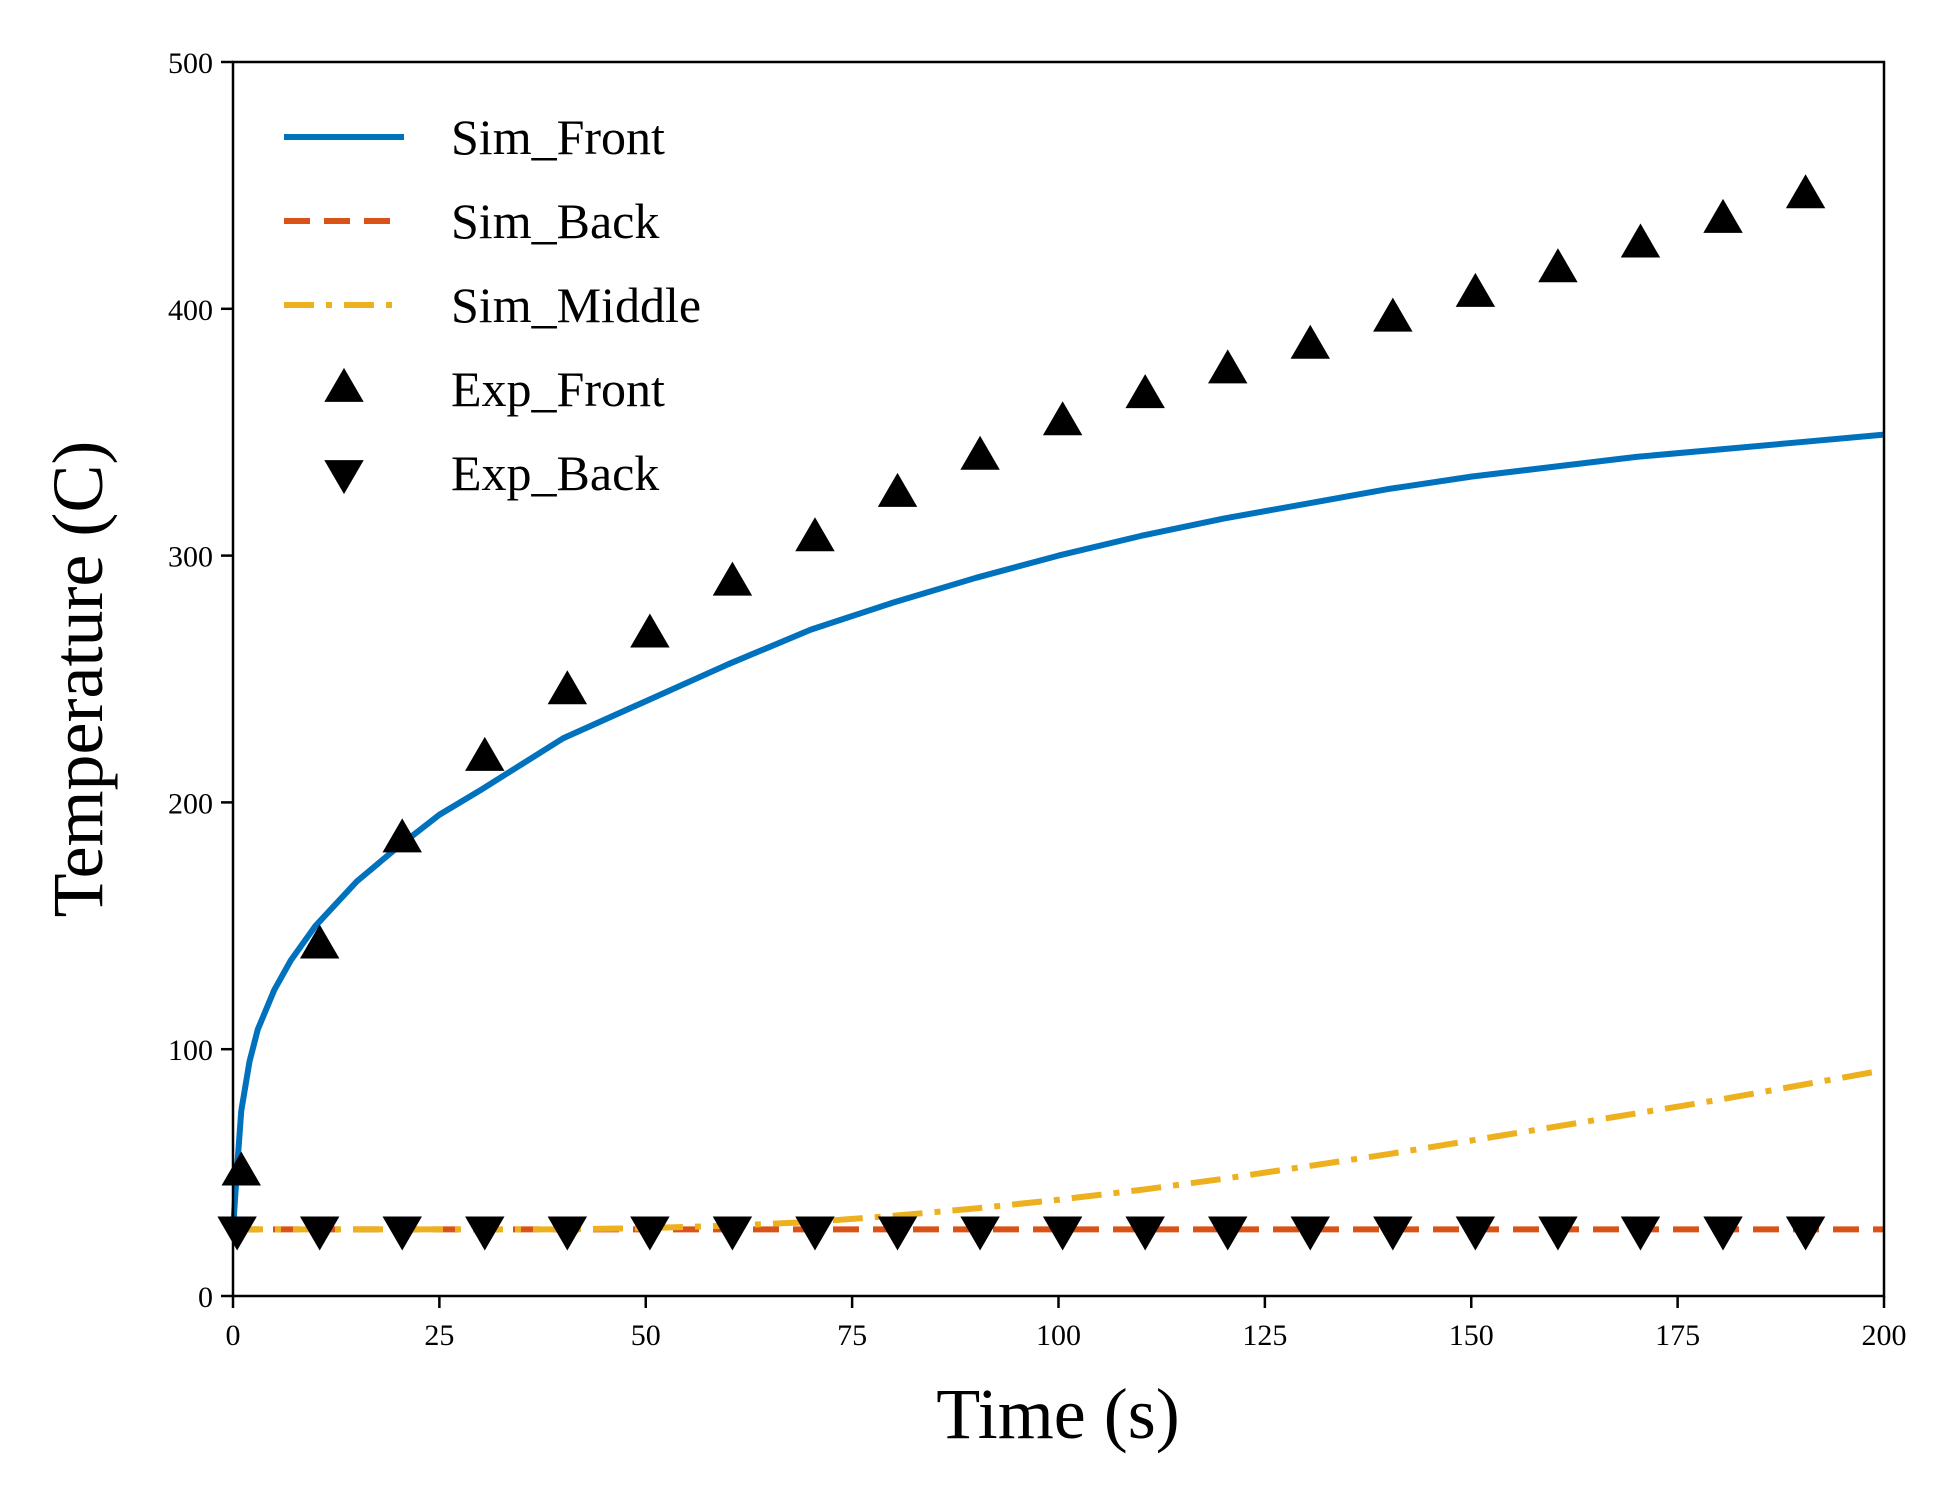 This screenshot has height=1500, width=1950. I want to click on y-tick-label: 100, so click(190, 1050).